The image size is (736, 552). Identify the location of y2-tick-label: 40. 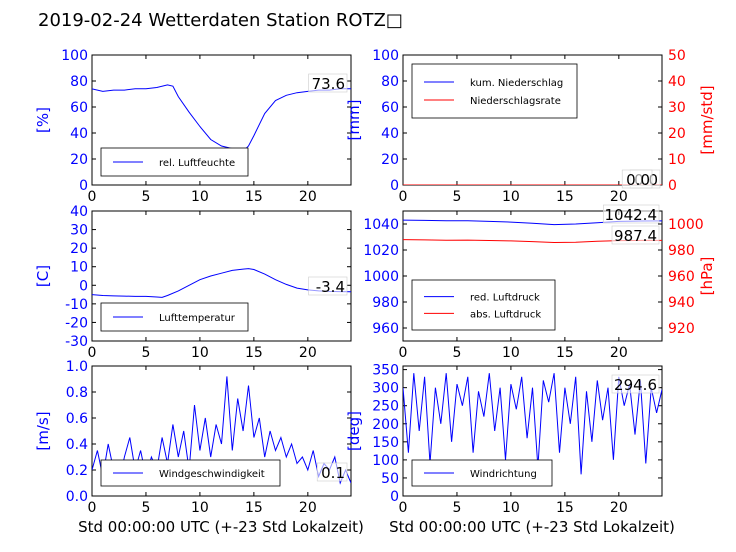
(677, 82).